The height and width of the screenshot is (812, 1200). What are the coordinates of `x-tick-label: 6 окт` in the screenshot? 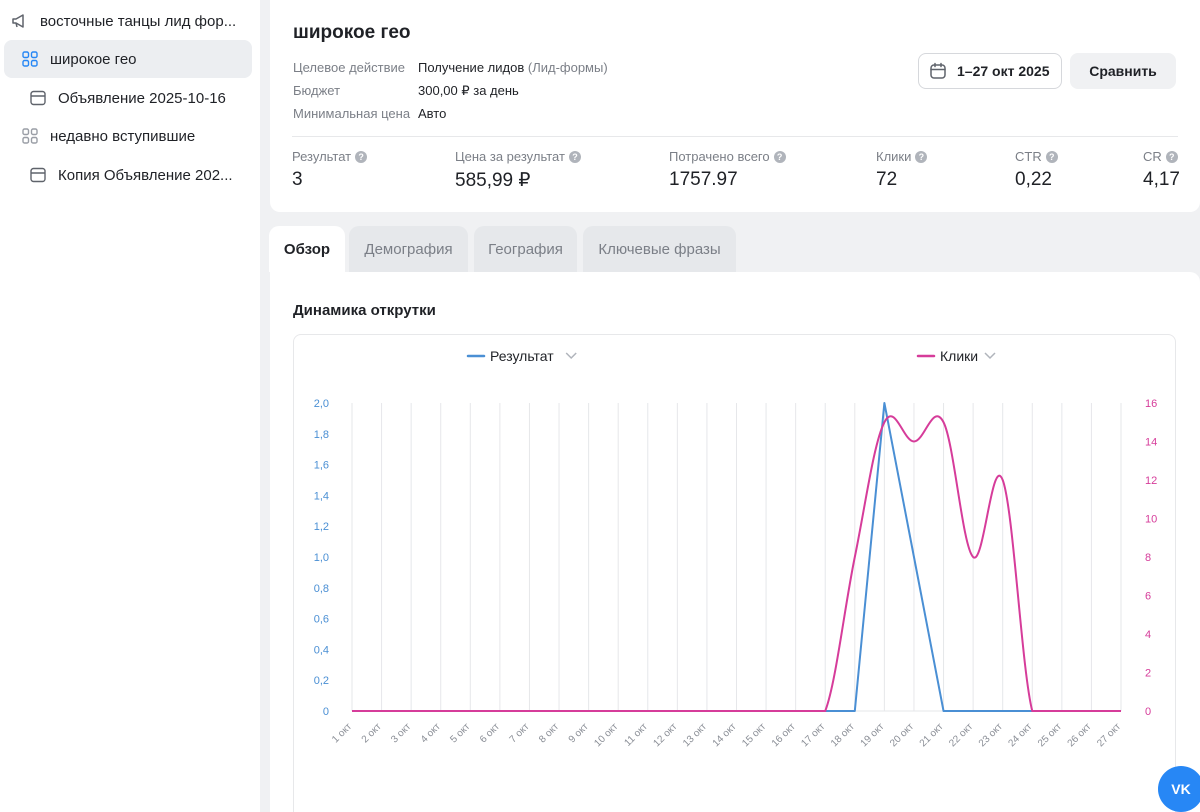 It's located at (490, 733).